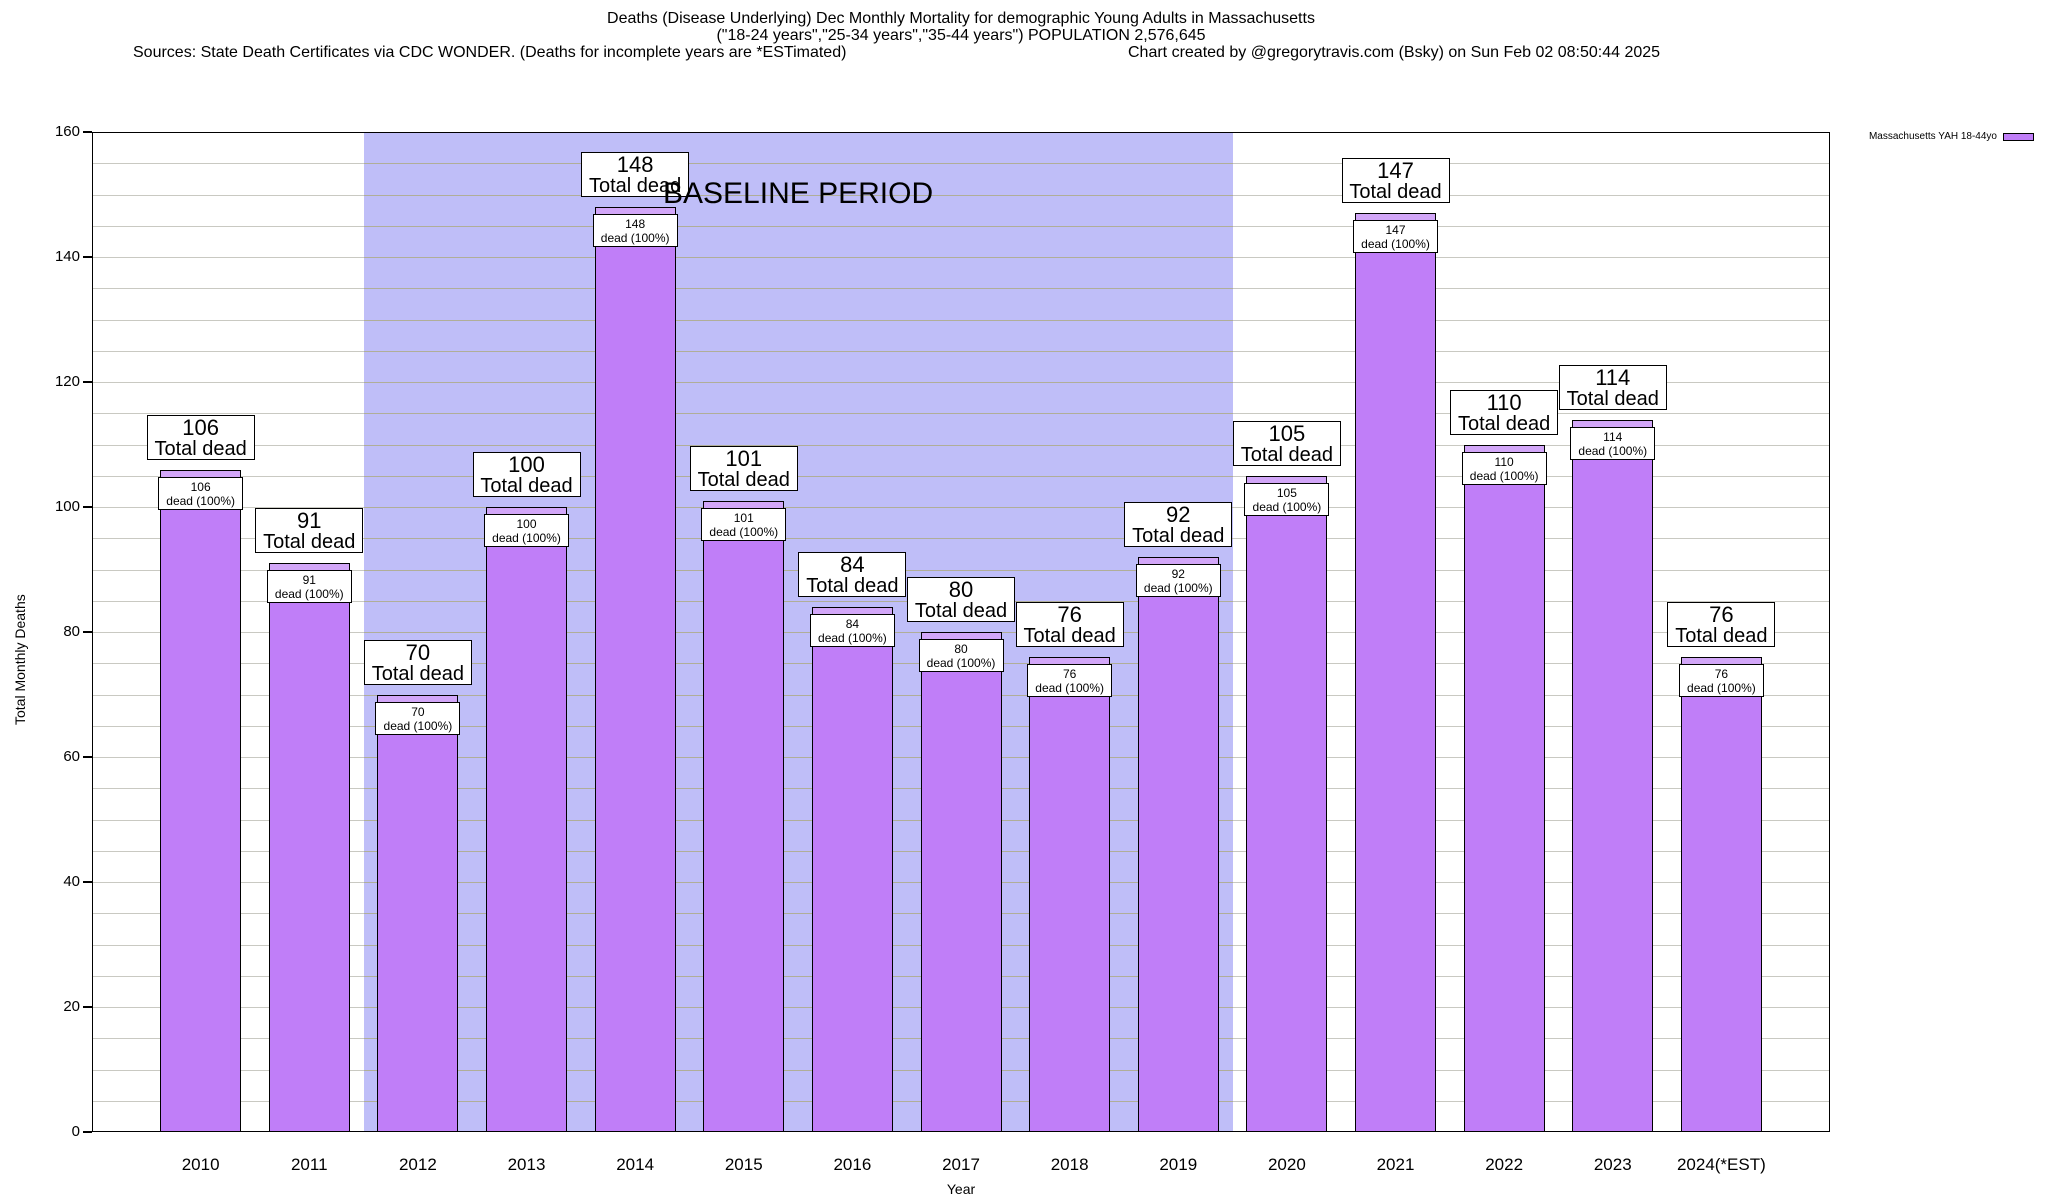 This screenshot has height=1200, width=2048. What do you see at coordinates (798, 1039) in the screenshot?
I see `gridline-y-15-baseline` at bounding box center [798, 1039].